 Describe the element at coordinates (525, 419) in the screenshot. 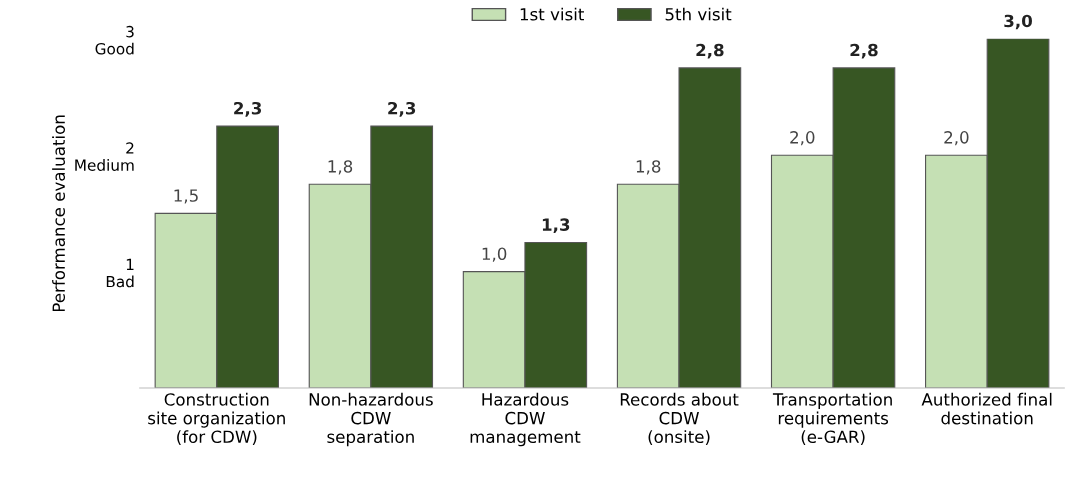

I see `x-tick-label: Hazardous CDW management` at that location.